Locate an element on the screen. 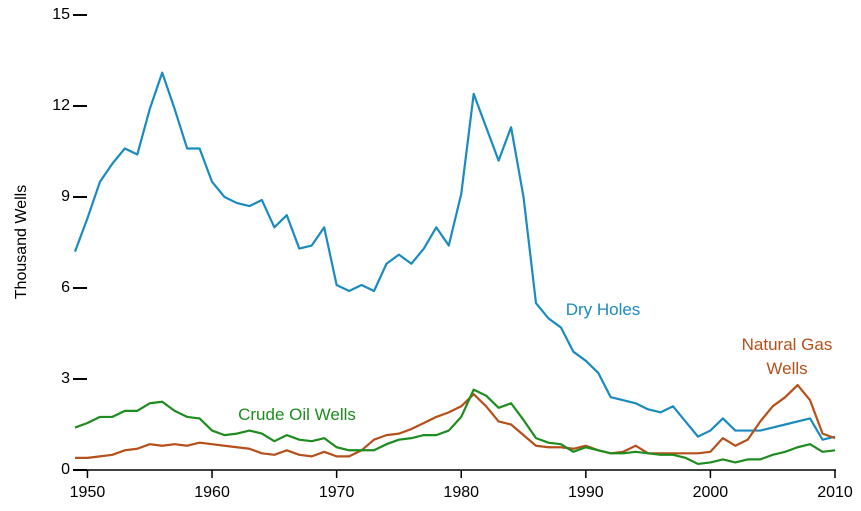  series-label: Crude Oil Wells is located at coordinates (297, 414).